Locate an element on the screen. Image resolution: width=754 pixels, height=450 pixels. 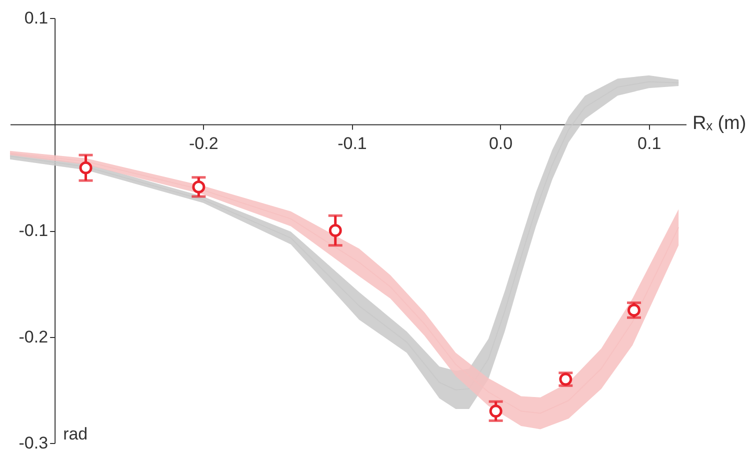
x-tick-label: -0.1 is located at coordinates (352, 143).